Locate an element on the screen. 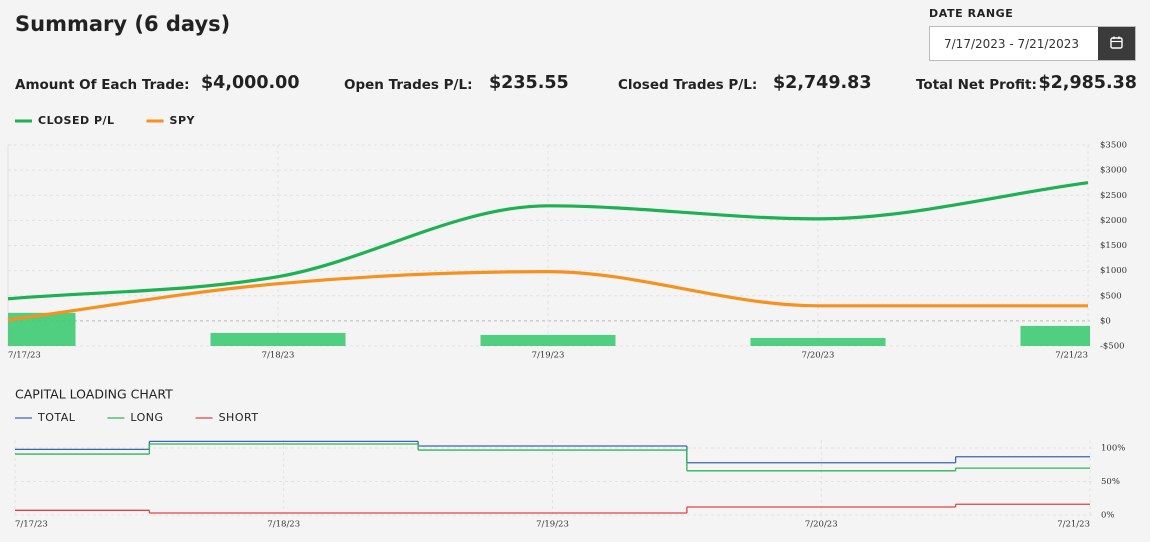 The height and width of the screenshot is (542, 1150). stat-label: Closed Trades P/L: is located at coordinates (688, 85).